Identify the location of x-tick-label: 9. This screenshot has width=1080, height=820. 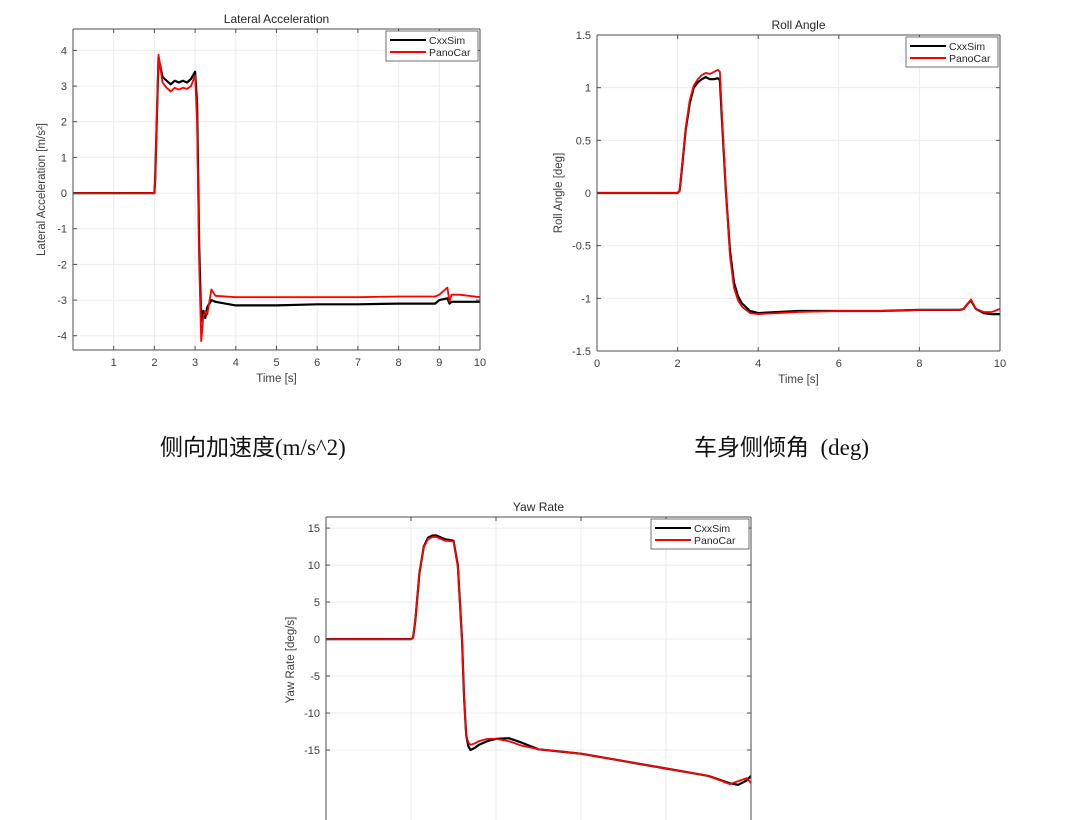
(439, 363).